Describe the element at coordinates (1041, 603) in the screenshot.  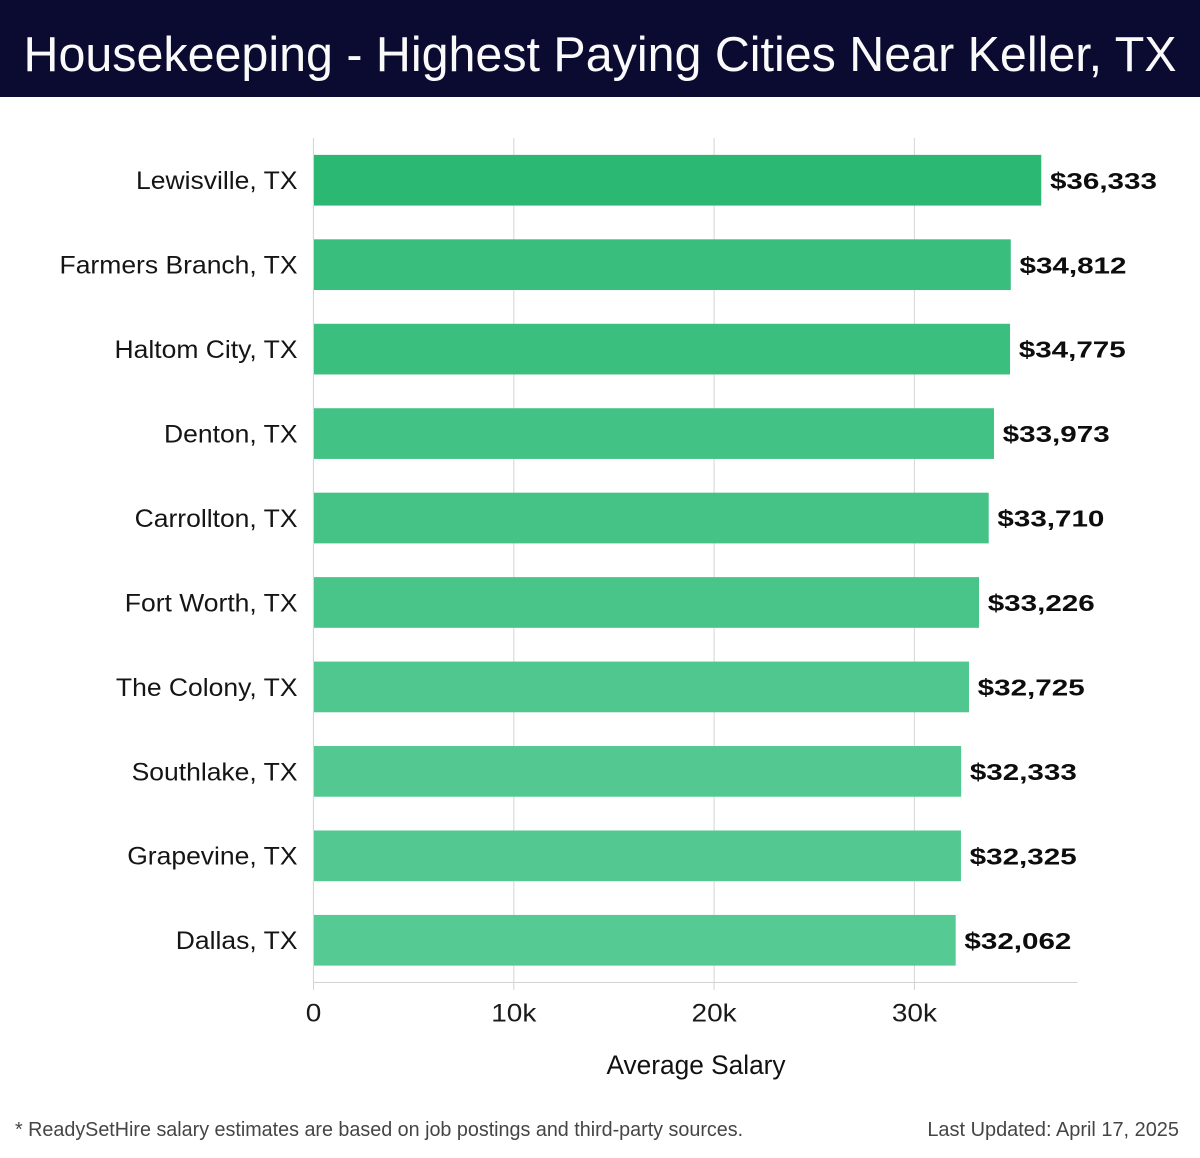
I see `svg-text: $33,226` at that location.